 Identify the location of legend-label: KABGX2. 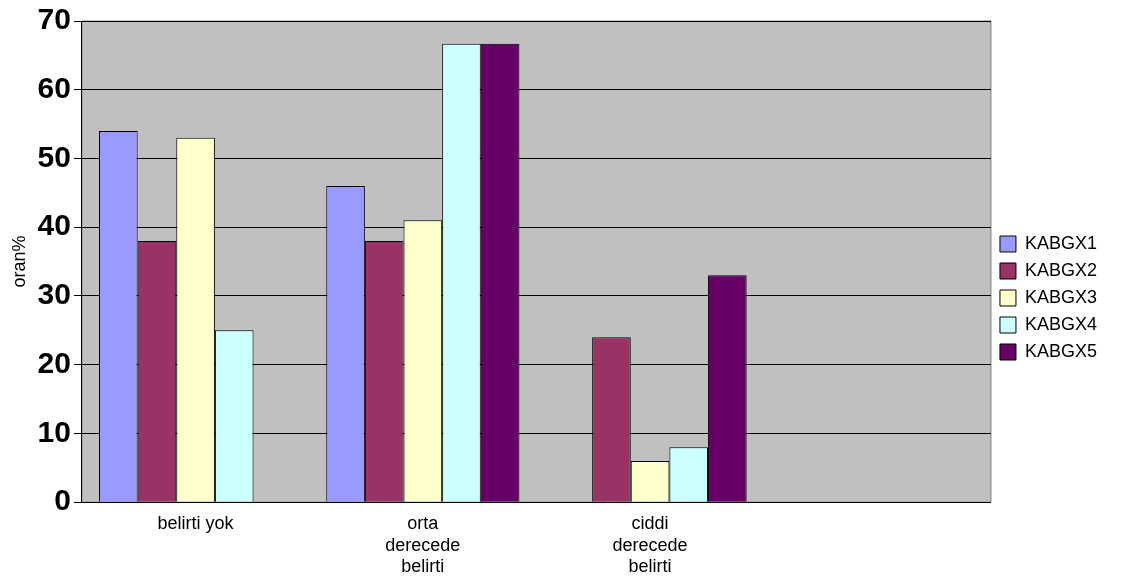
(1061, 269).